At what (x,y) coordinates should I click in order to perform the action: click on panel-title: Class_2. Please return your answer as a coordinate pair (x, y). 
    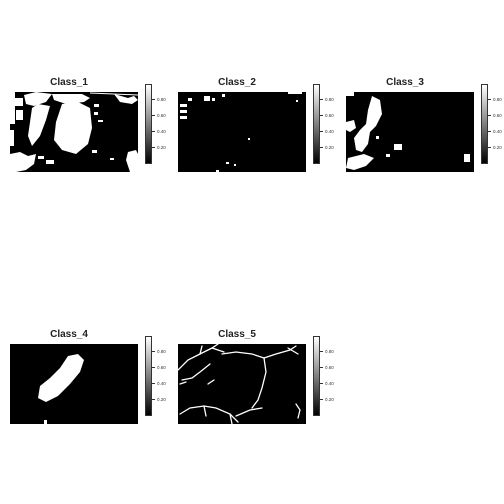
    Looking at the image, I should click on (237, 82).